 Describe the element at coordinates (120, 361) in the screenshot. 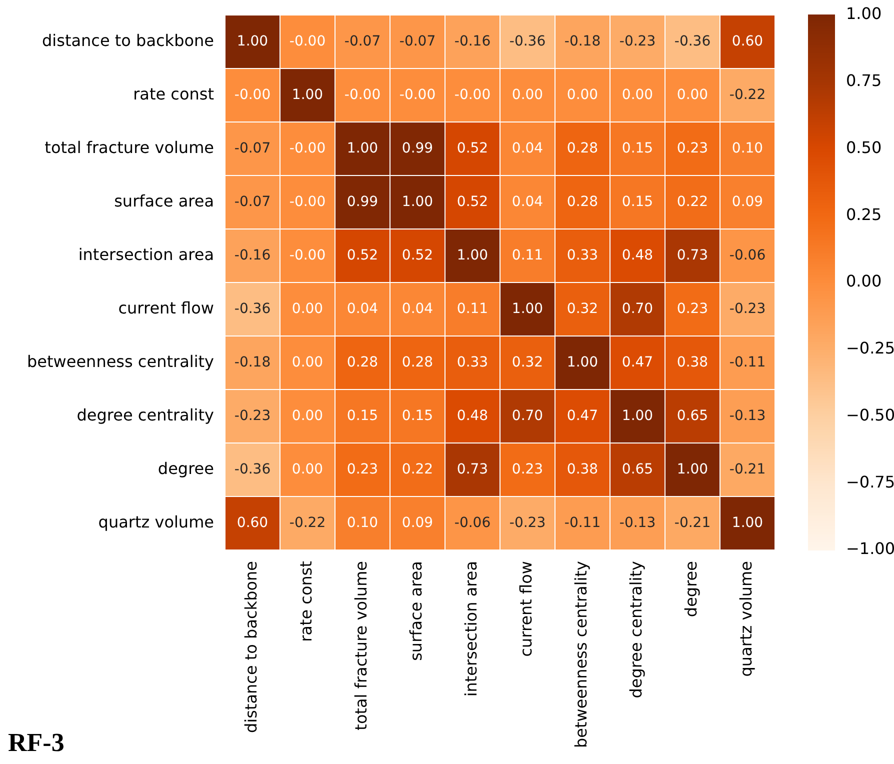

I see `y-tick-label: betweenness centrality` at that location.